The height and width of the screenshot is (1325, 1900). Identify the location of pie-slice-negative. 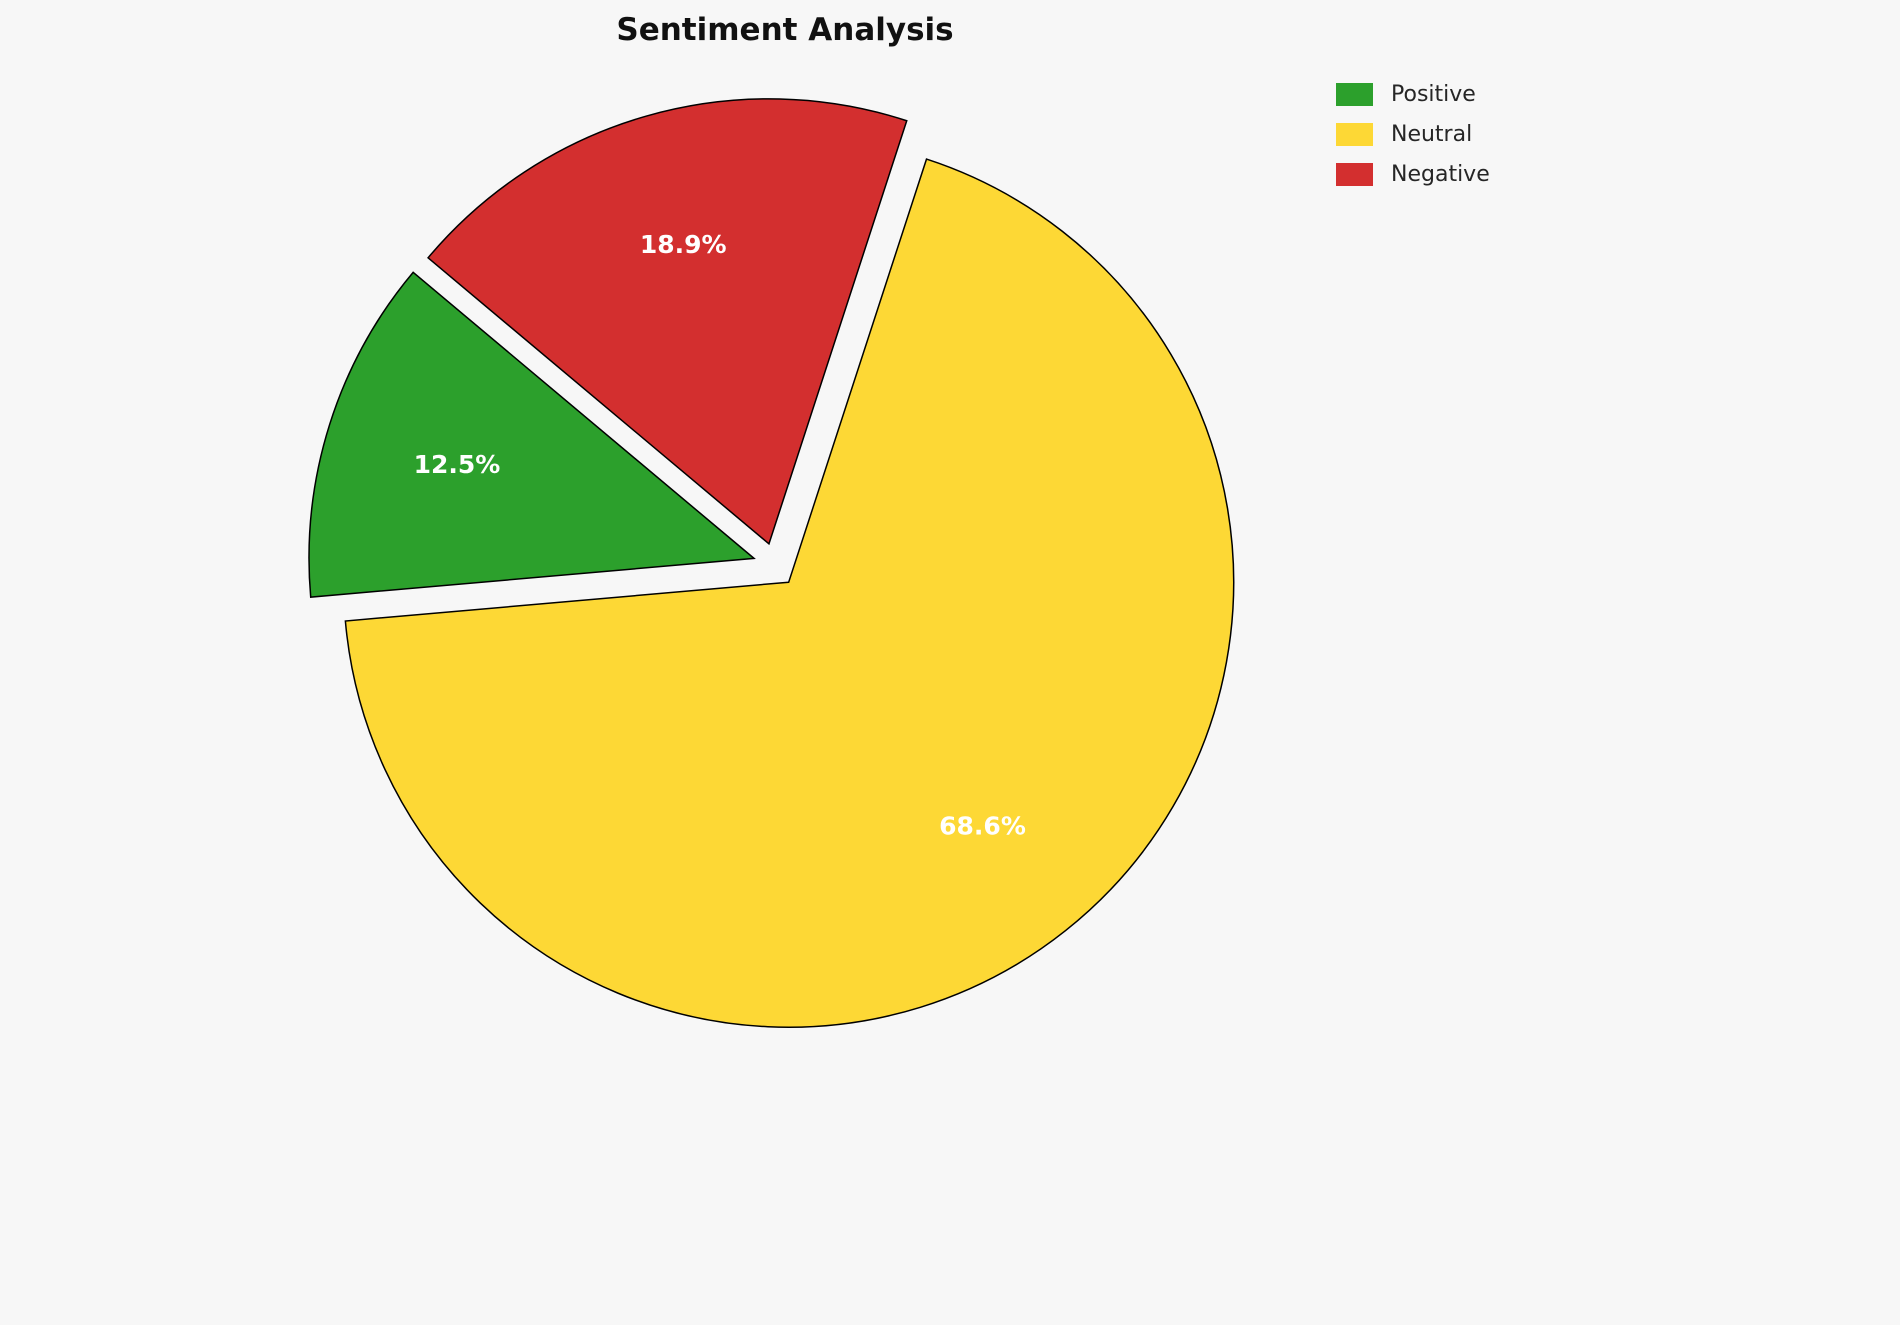
(667, 322).